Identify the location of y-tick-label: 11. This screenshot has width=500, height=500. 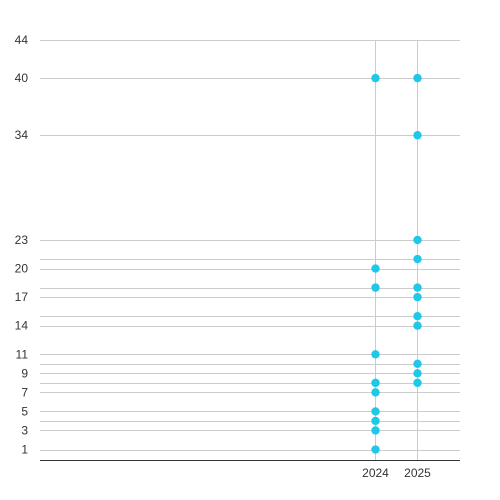
(22, 354).